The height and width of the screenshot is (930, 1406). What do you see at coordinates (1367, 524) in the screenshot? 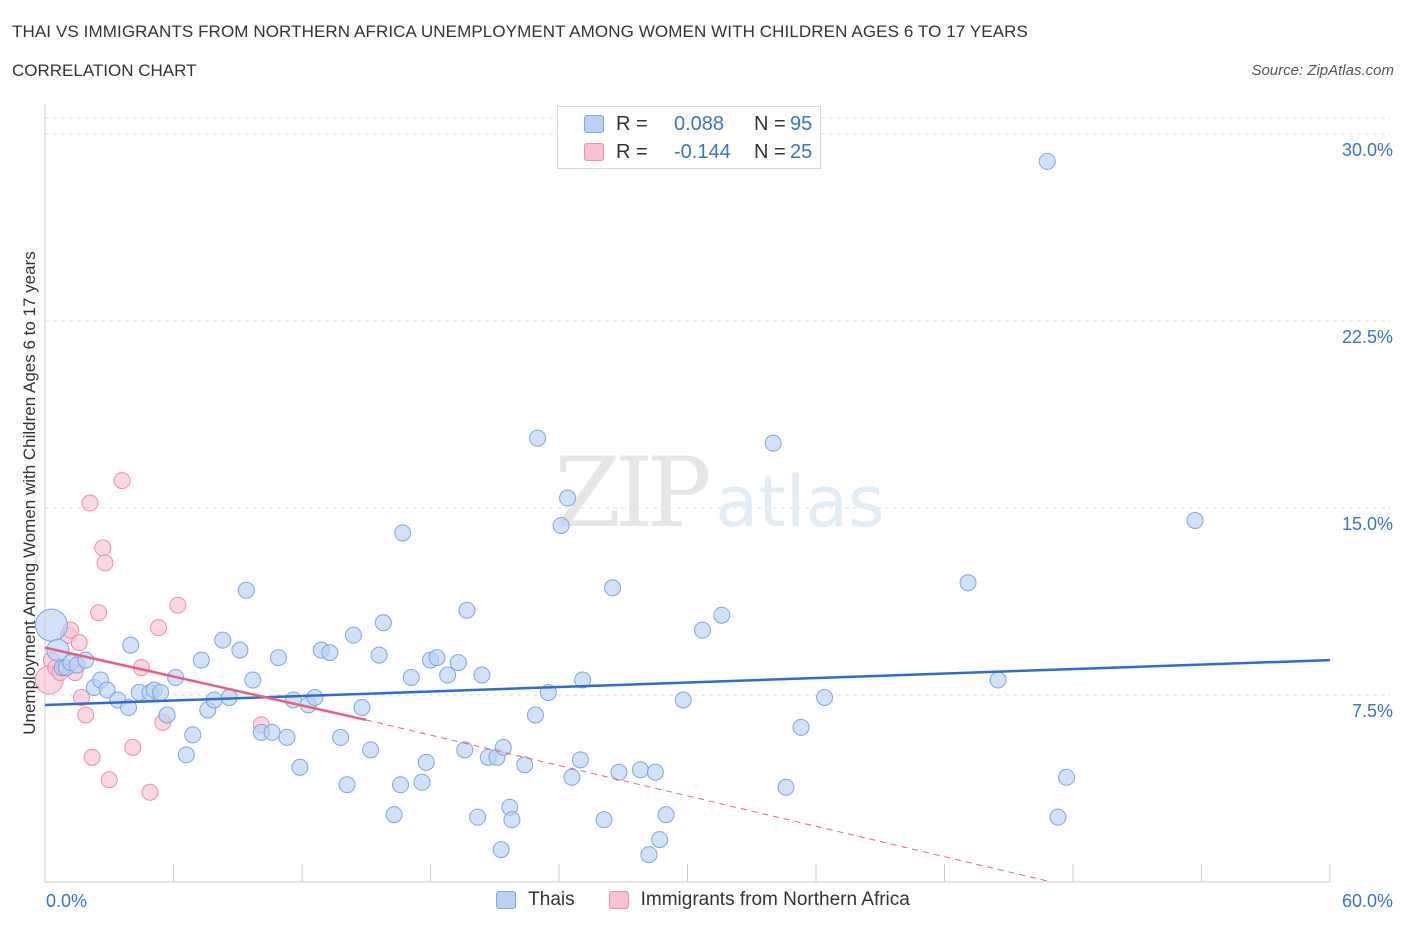
I see `y-tick-label: 15.0%` at bounding box center [1367, 524].